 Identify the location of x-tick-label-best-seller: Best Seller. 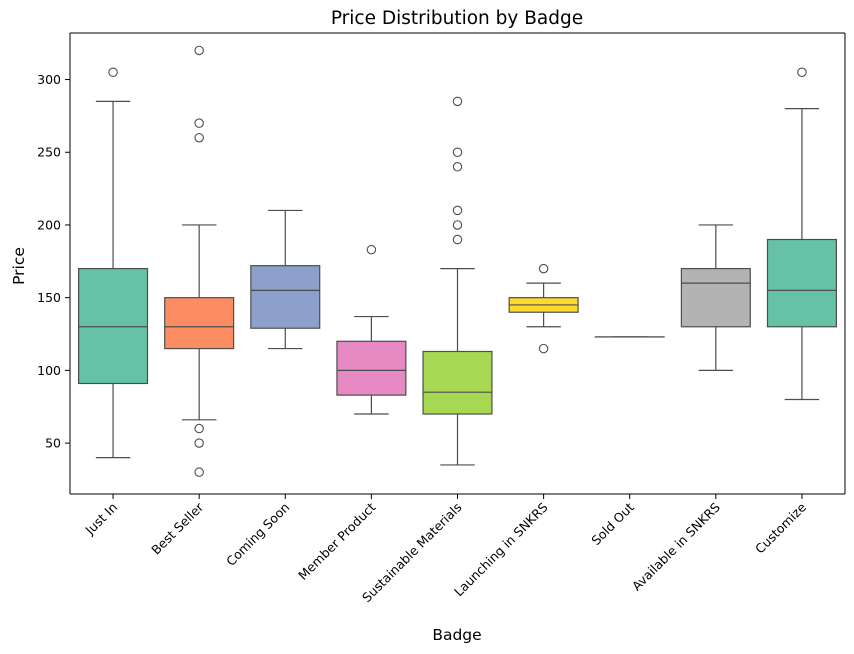
(177, 528).